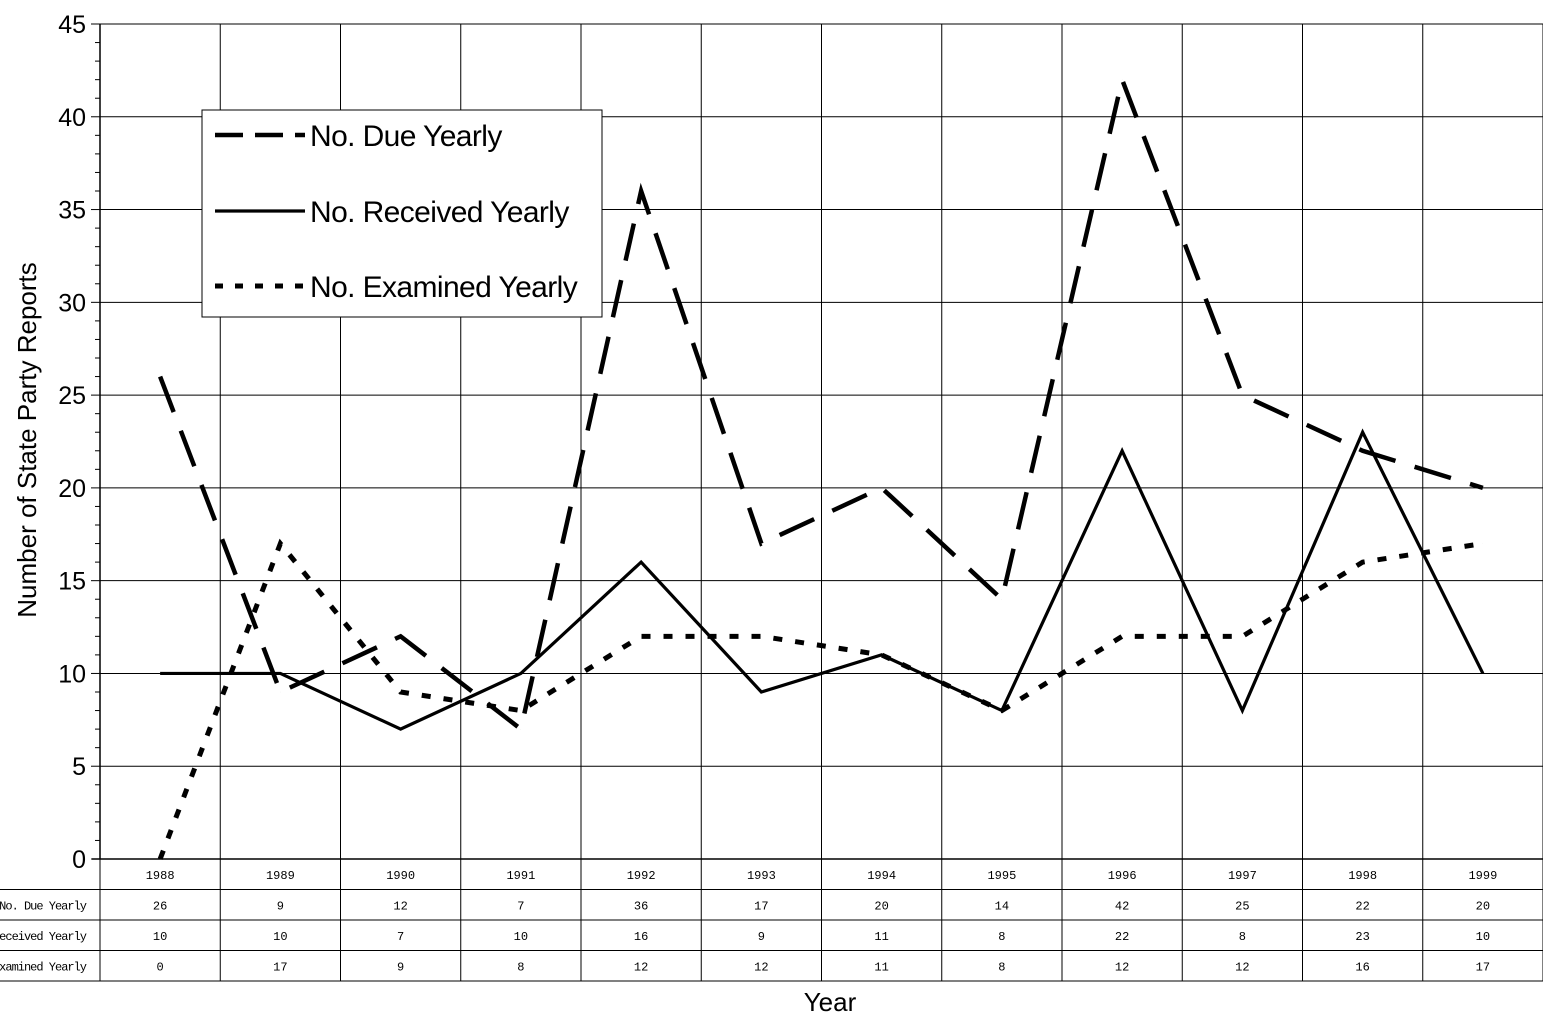 This screenshot has height=1016, width=1543. I want to click on x-tick-label: 1999, so click(1482, 876).